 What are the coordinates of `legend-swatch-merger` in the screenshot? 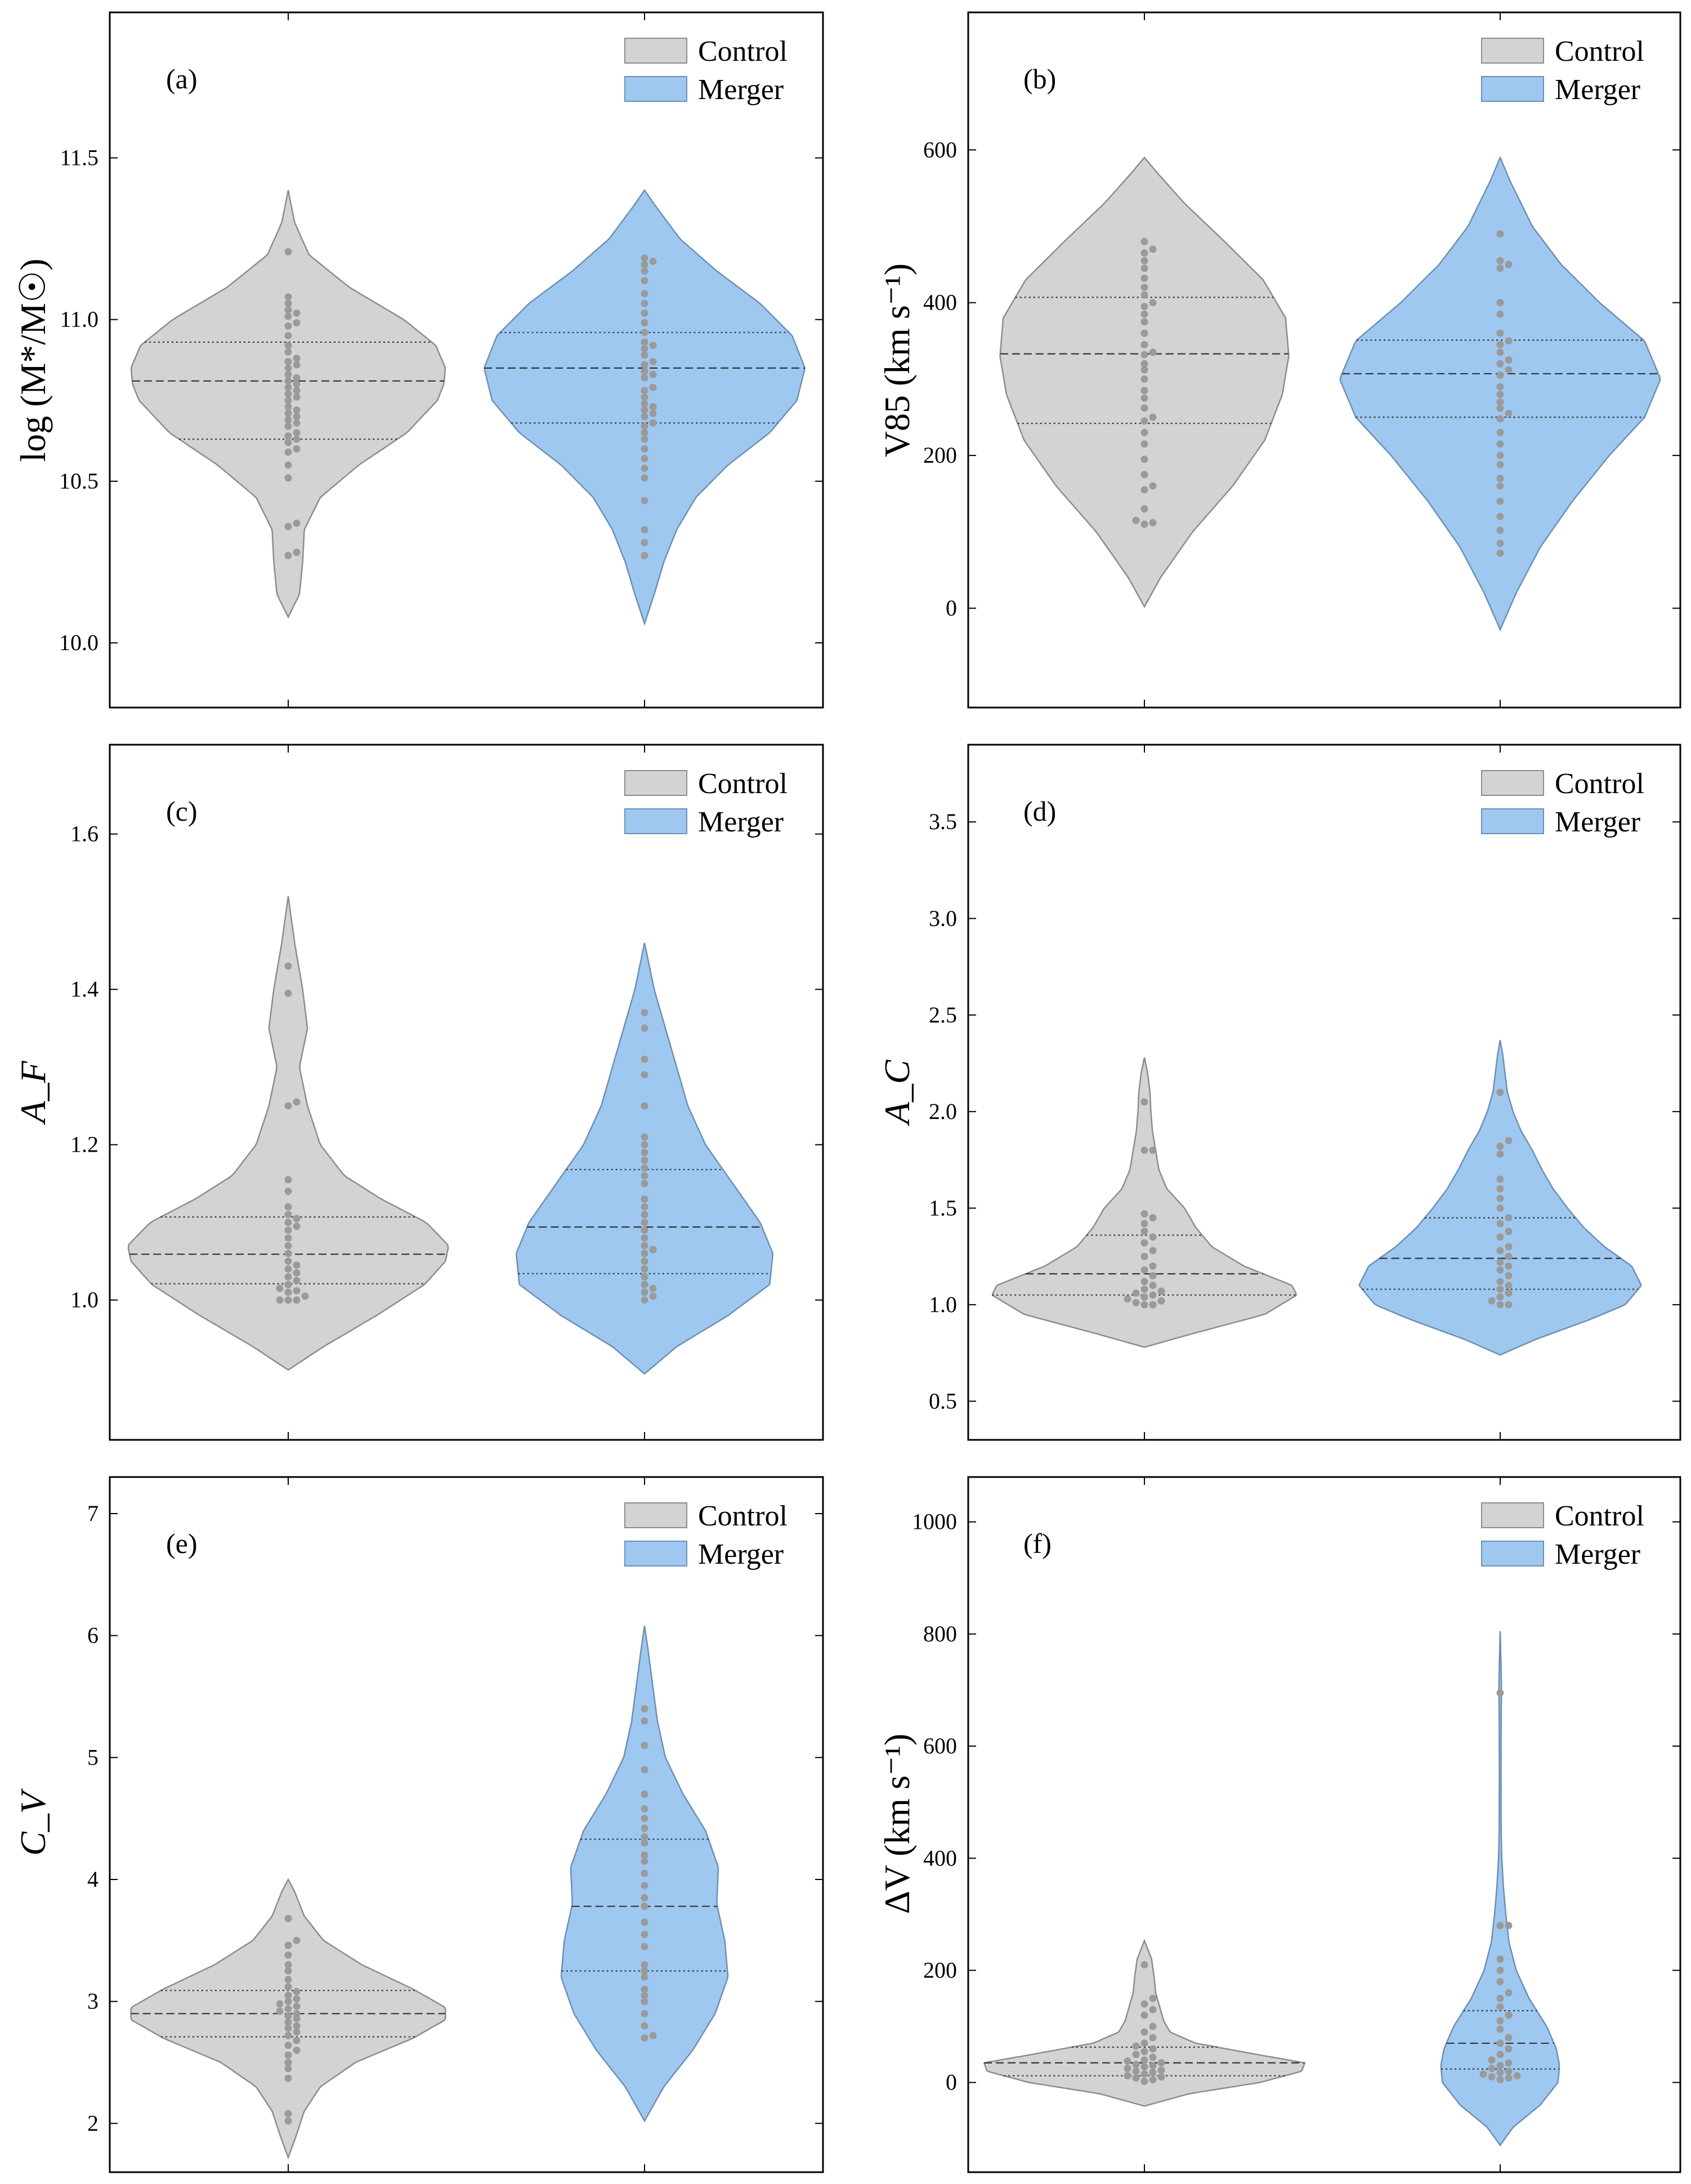 It's located at (656, 1554).